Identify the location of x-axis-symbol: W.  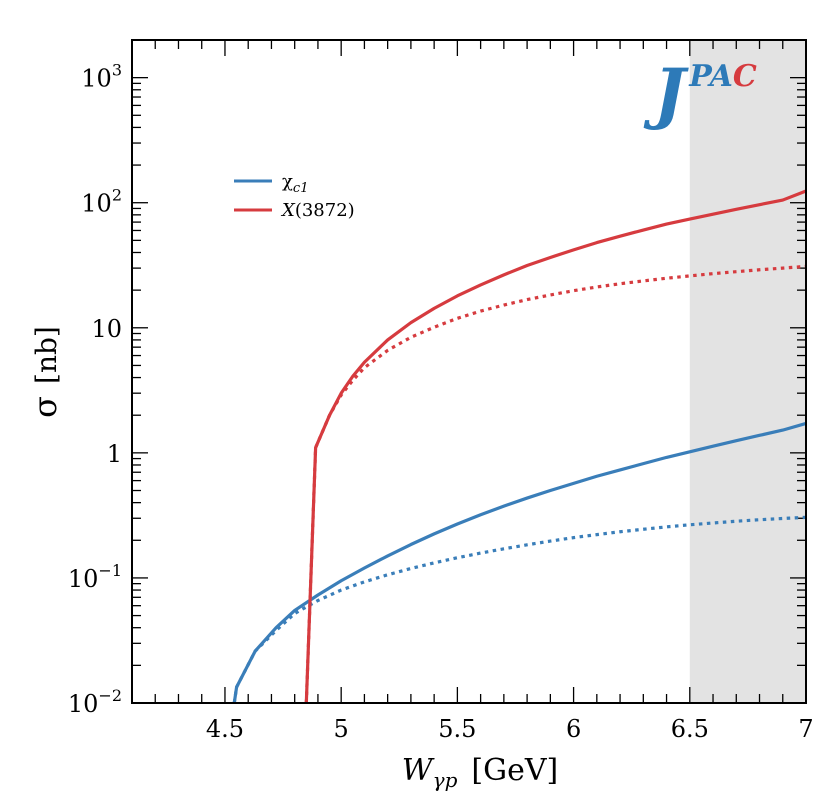
(418, 770).